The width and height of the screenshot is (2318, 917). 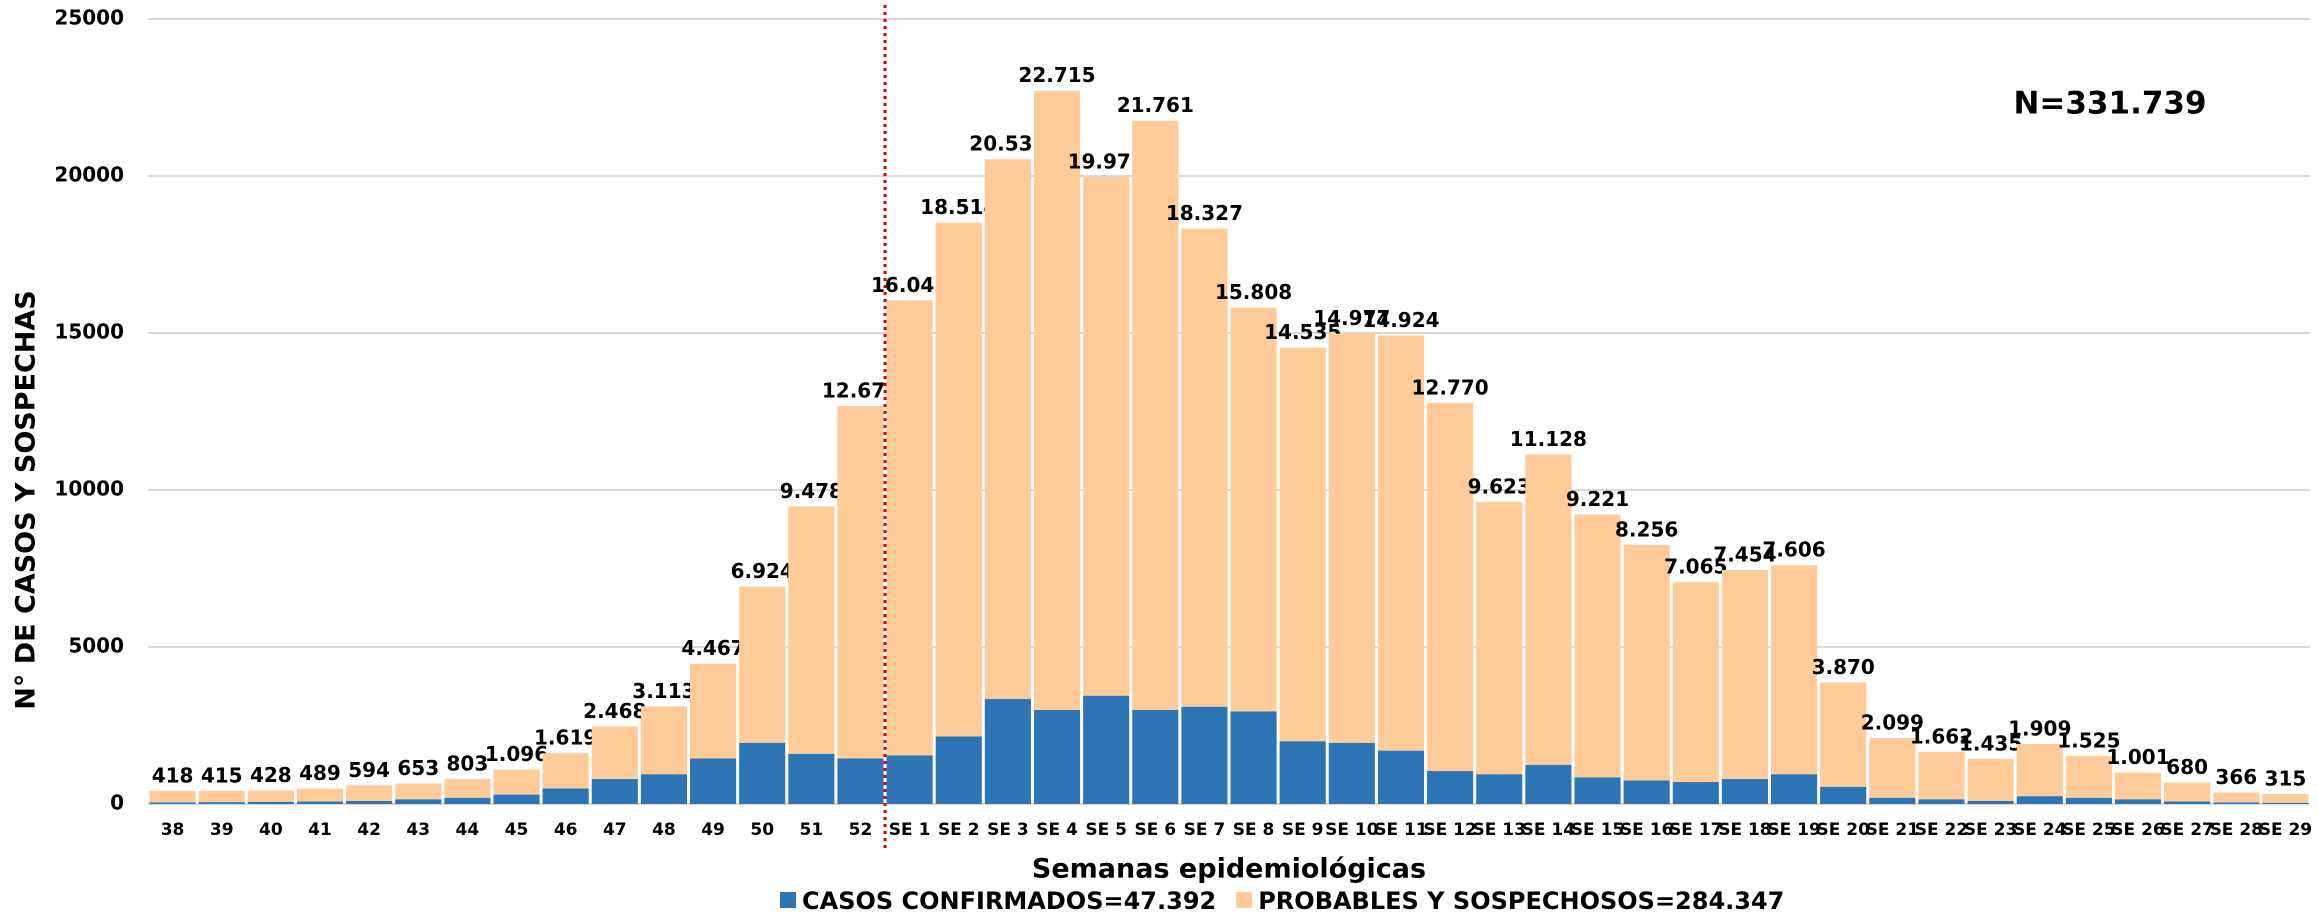 What do you see at coordinates (910, 830) in the screenshot?
I see `x-tick-label: SE 1` at bounding box center [910, 830].